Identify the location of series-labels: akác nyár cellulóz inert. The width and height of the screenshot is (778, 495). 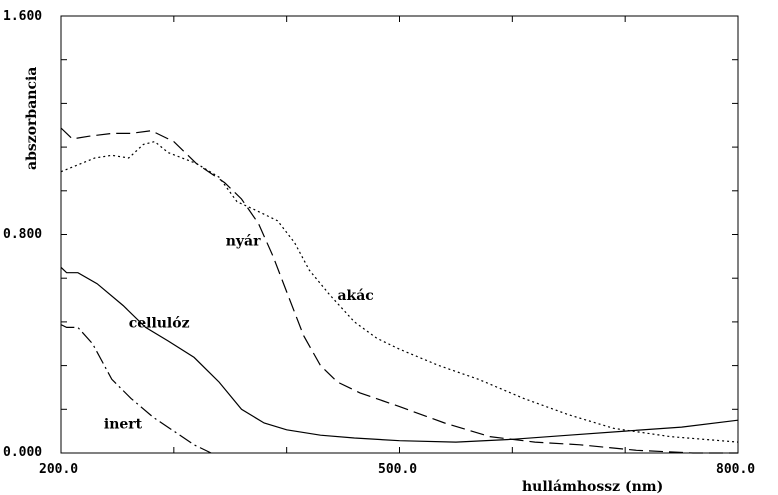
(239, 332).